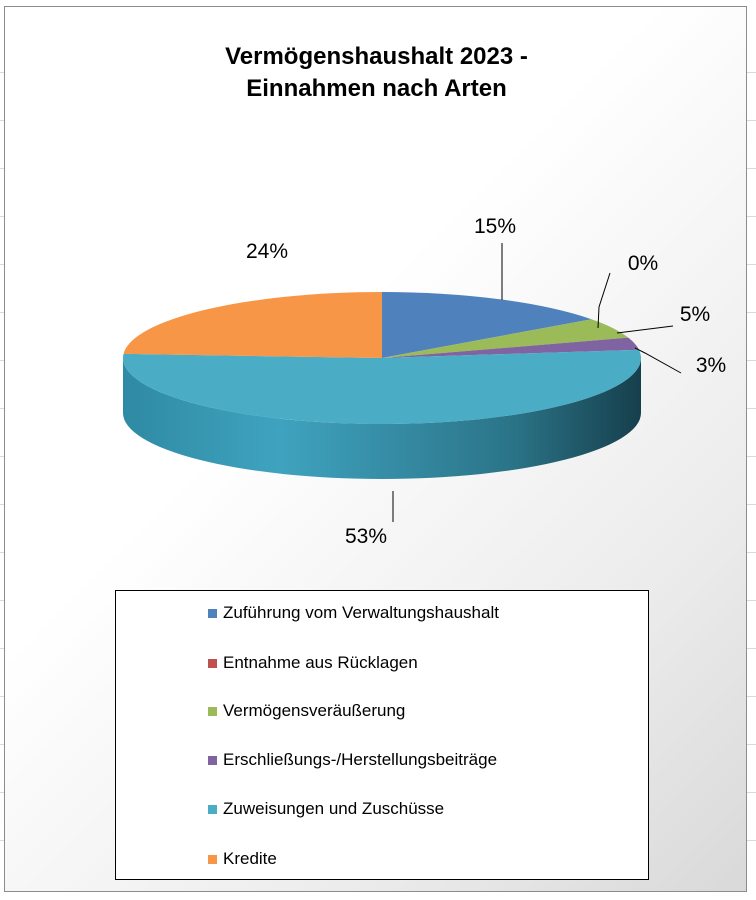  Describe the element at coordinates (267, 251) in the screenshot. I see `data-label-kredite: 24%` at that location.